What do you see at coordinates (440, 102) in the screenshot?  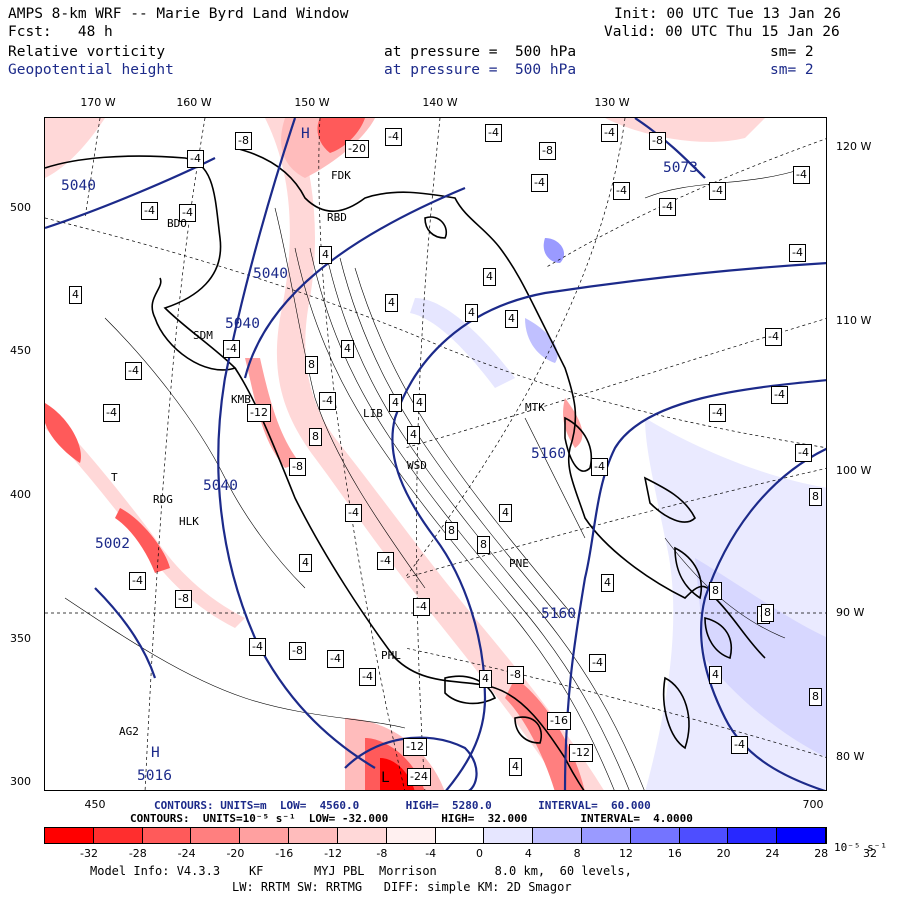 I see `lon-label-140w: 140 W` at bounding box center [440, 102].